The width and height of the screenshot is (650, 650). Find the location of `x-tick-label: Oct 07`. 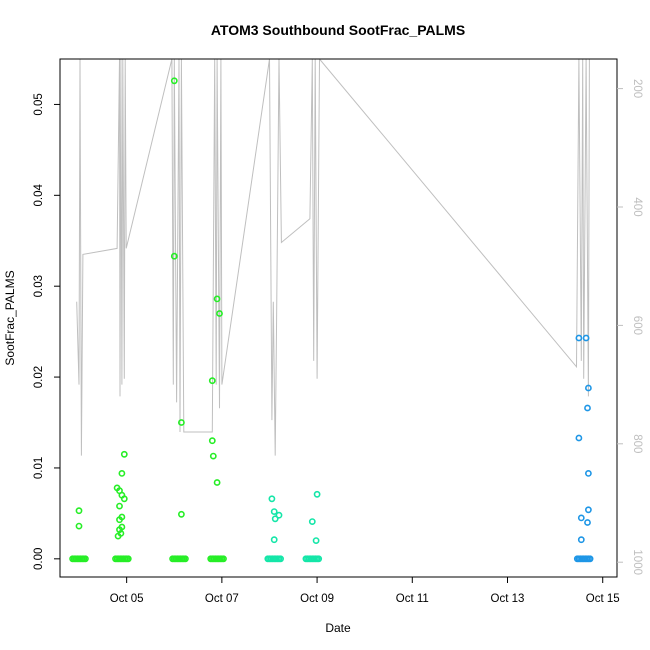

x-tick-label: Oct 07 is located at coordinates (222, 599).